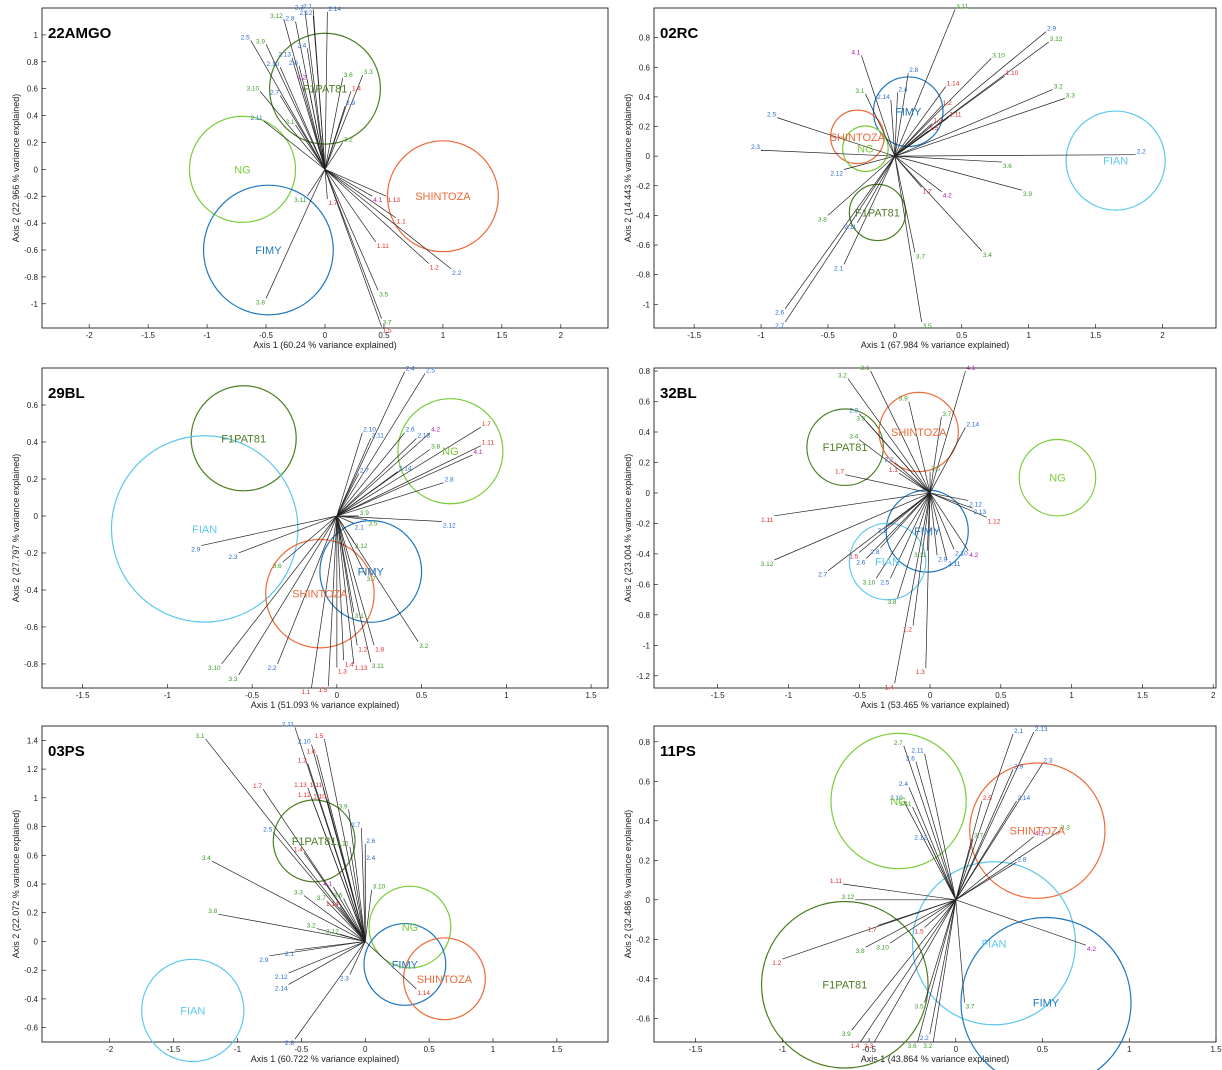  What do you see at coordinates (783, 1049) in the screenshot?
I see `x-tick-label: -1` at bounding box center [783, 1049].